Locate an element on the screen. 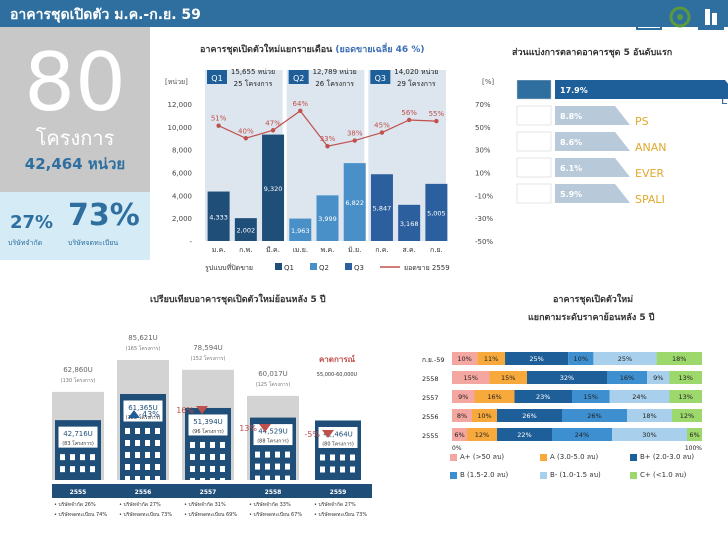 The width and height of the screenshot is (728, 546). seg-label: 15% is located at coordinates (508, 378).